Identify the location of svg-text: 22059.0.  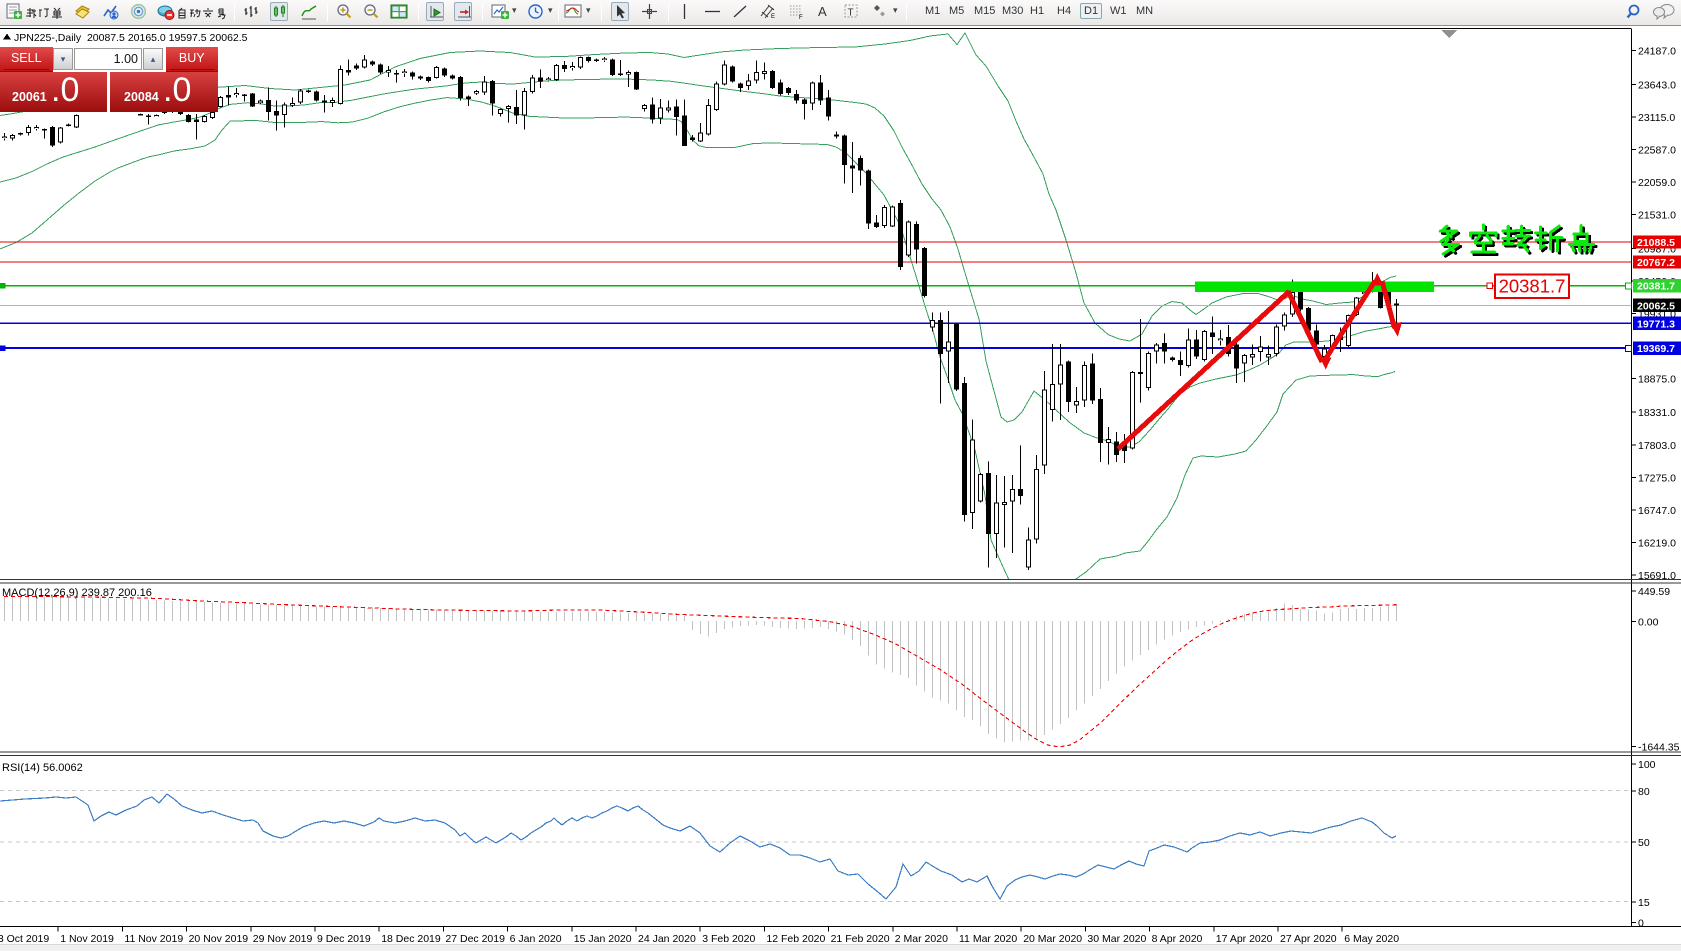
(1657, 183).